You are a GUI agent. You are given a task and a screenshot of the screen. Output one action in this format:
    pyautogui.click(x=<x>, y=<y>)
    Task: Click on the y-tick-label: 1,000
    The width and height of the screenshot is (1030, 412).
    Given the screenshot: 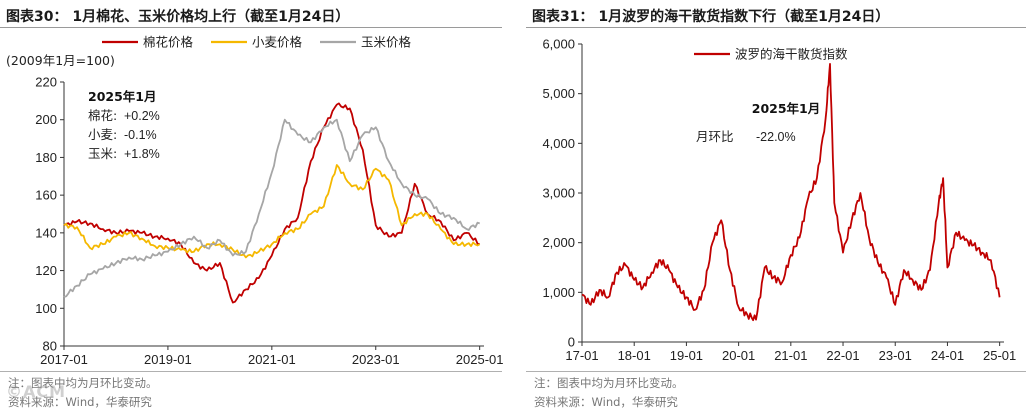 What is the action you would take?
    pyautogui.click(x=558, y=292)
    